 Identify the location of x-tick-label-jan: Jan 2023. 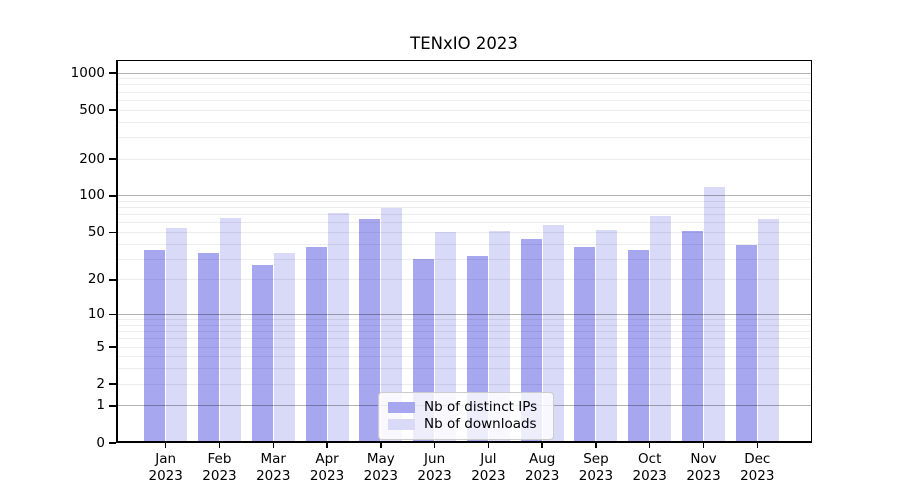
(165, 467).